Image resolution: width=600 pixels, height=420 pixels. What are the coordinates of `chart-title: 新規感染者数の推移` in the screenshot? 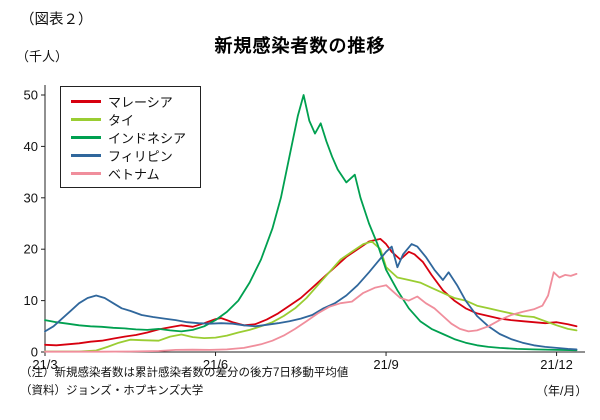 It's located at (300, 46).